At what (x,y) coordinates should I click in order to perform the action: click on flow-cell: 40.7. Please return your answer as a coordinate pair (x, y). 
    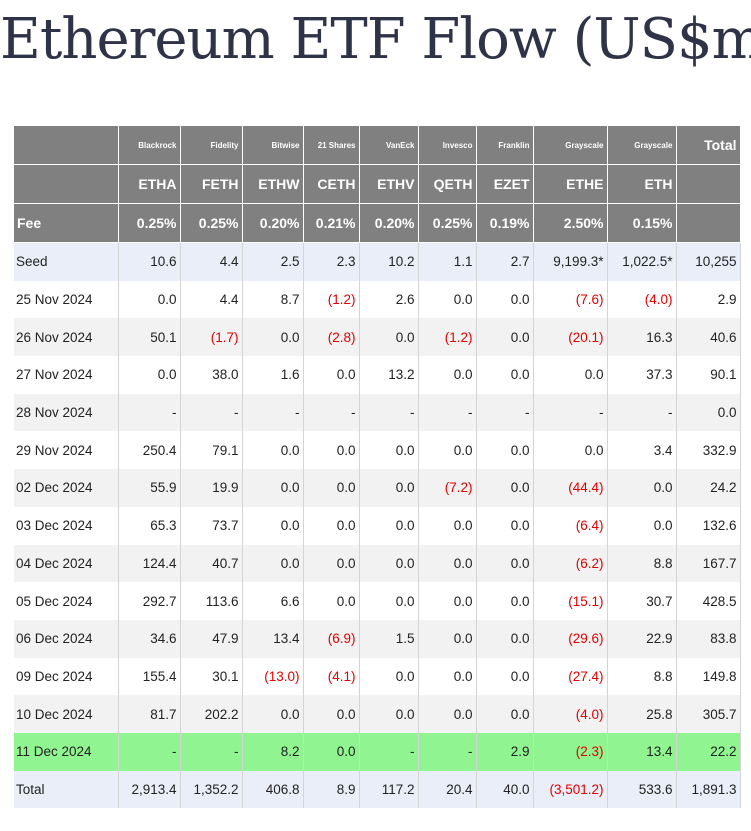
    Looking at the image, I should click on (211, 563).